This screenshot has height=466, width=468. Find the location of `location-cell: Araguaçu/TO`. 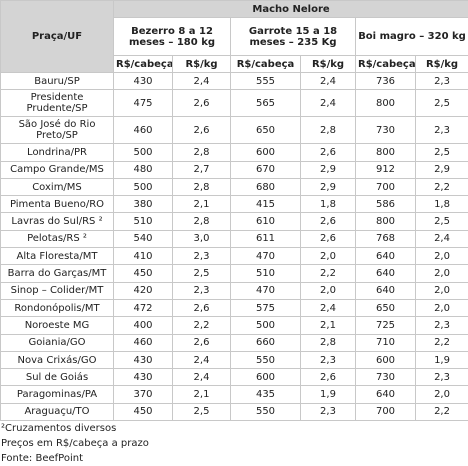

location-cell: Araguaçu/TO is located at coordinates (57, 411).